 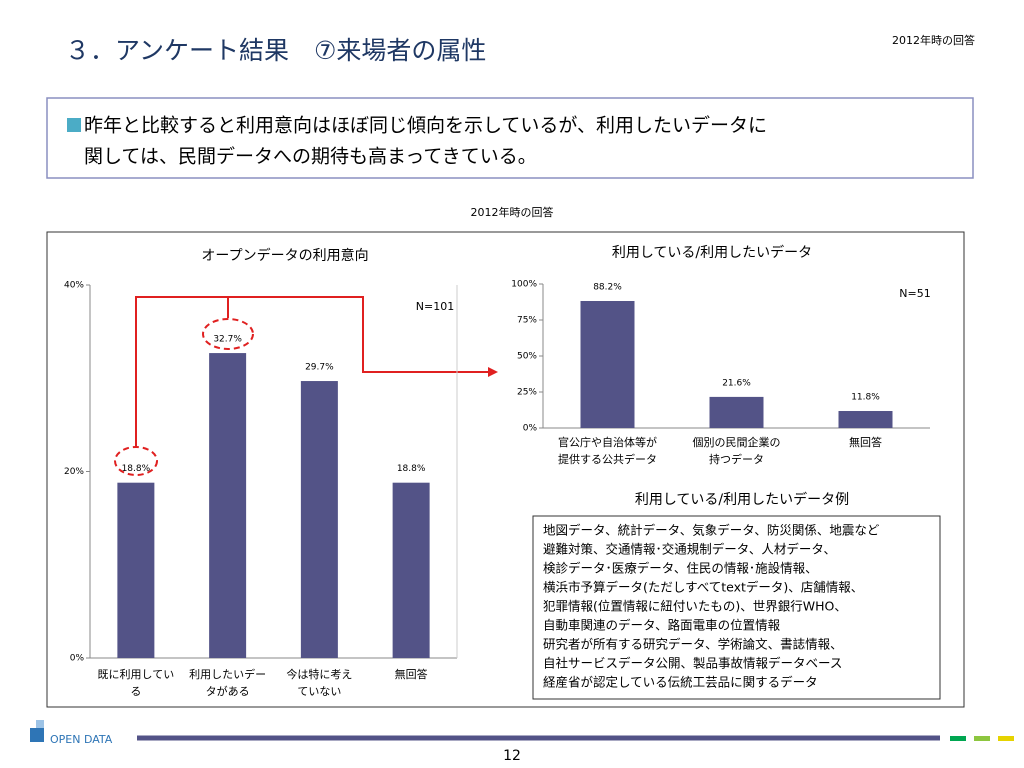 What do you see at coordinates (81, 739) in the screenshot?
I see `logo-text: OPEN DATA` at bounding box center [81, 739].